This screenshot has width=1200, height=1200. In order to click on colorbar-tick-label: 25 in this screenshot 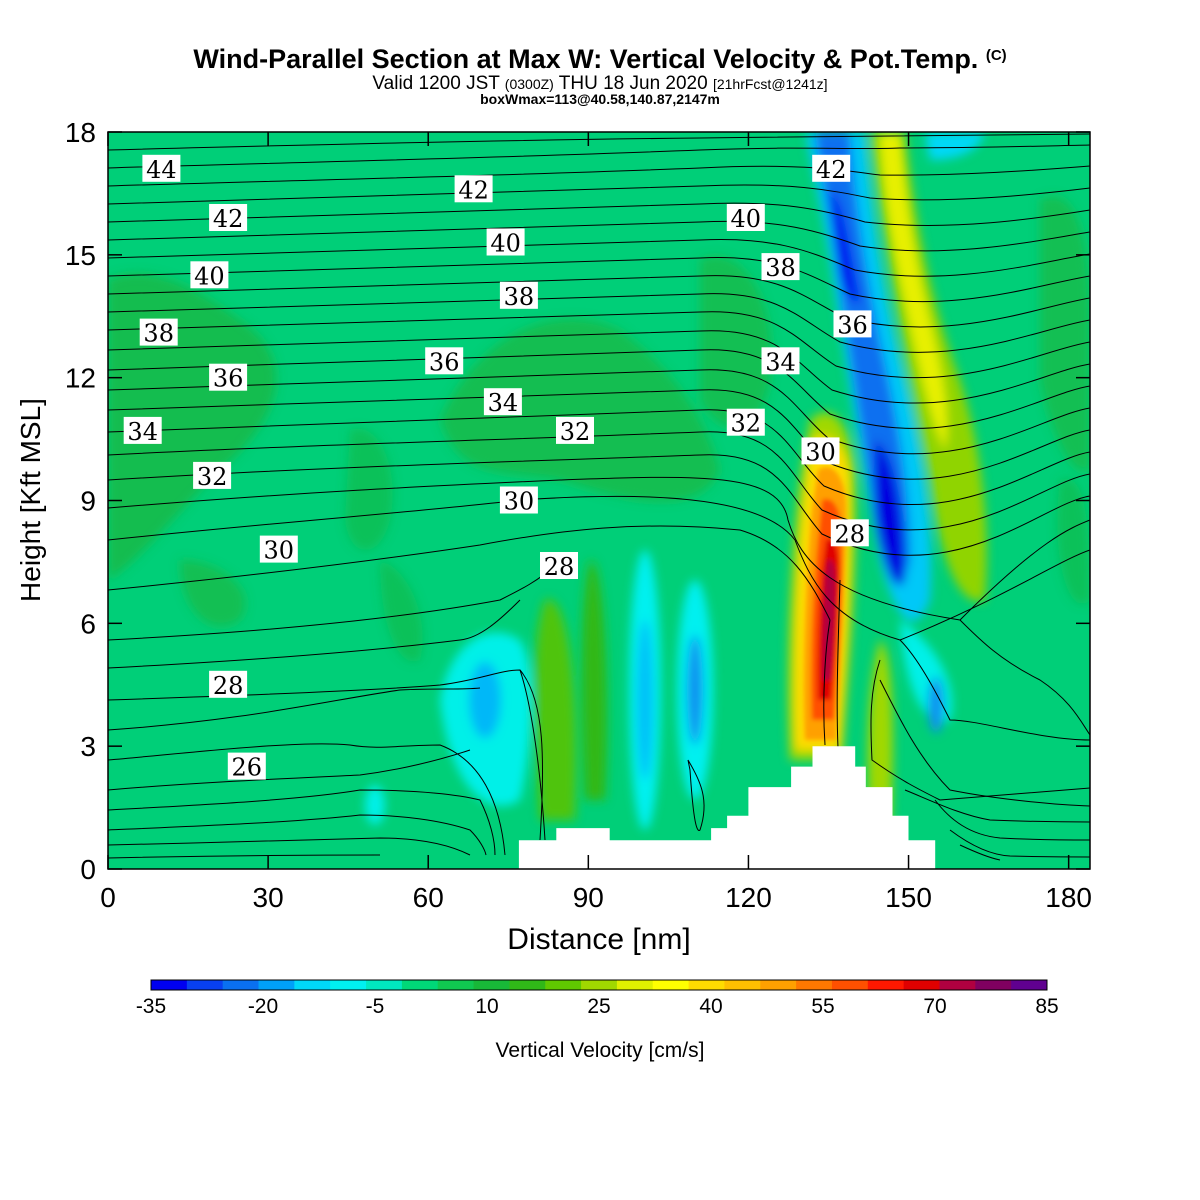, I will do `click(598, 1006)`.